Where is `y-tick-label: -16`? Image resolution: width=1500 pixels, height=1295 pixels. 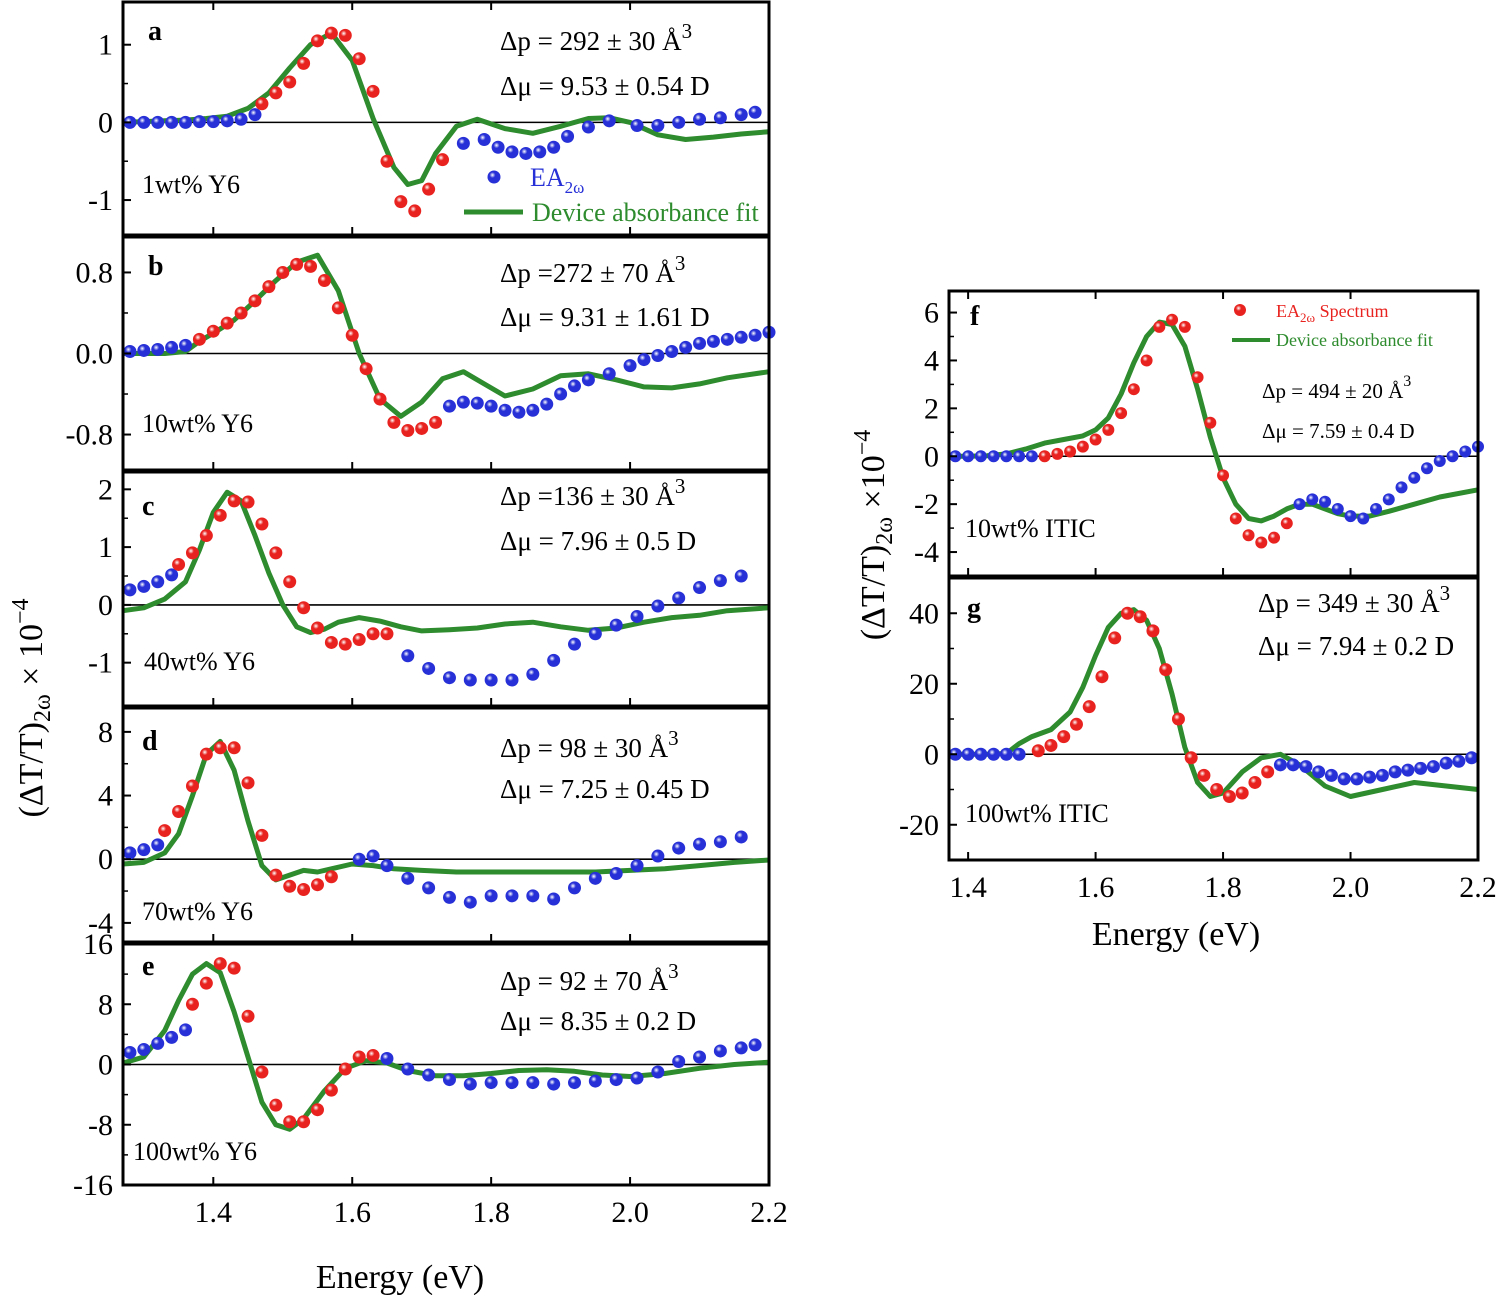 y-tick-label: -16 is located at coordinates (93, 1185).